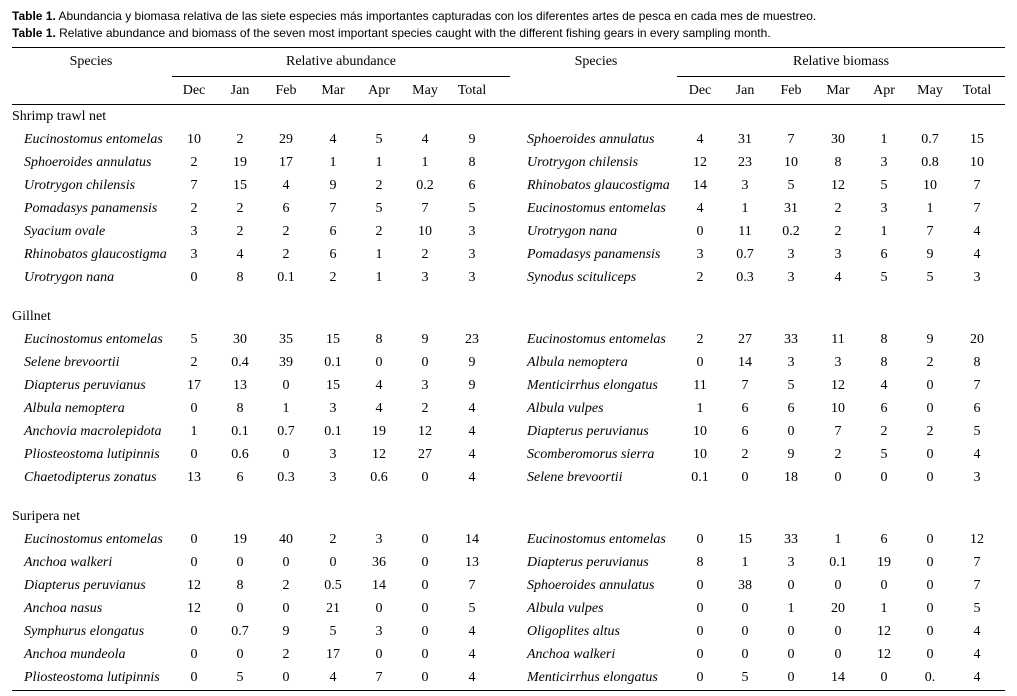 This screenshot has height=696, width=1017. What do you see at coordinates (838, 139) in the screenshot?
I see `cell-value: 30` at bounding box center [838, 139].